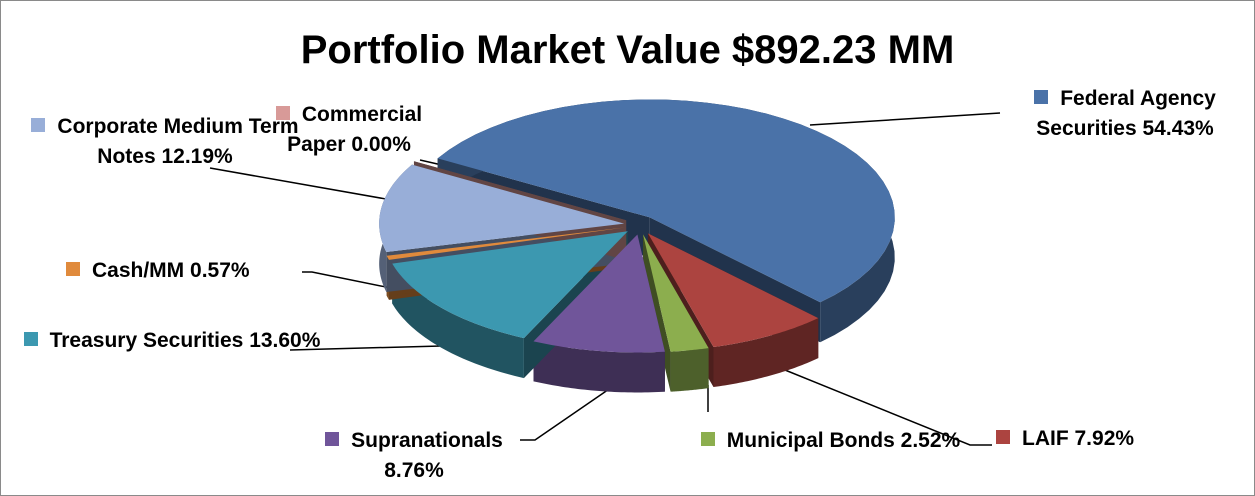  I want to click on value-label: 8.76%, so click(414, 470).